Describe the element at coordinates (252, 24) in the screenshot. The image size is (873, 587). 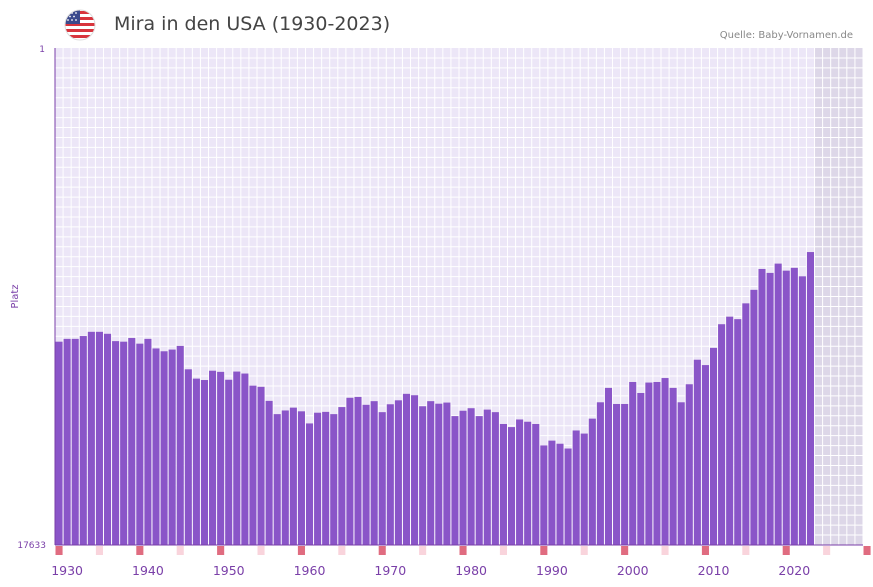
I see `chart-title: Mira in den USA (1930-2023)` at that location.